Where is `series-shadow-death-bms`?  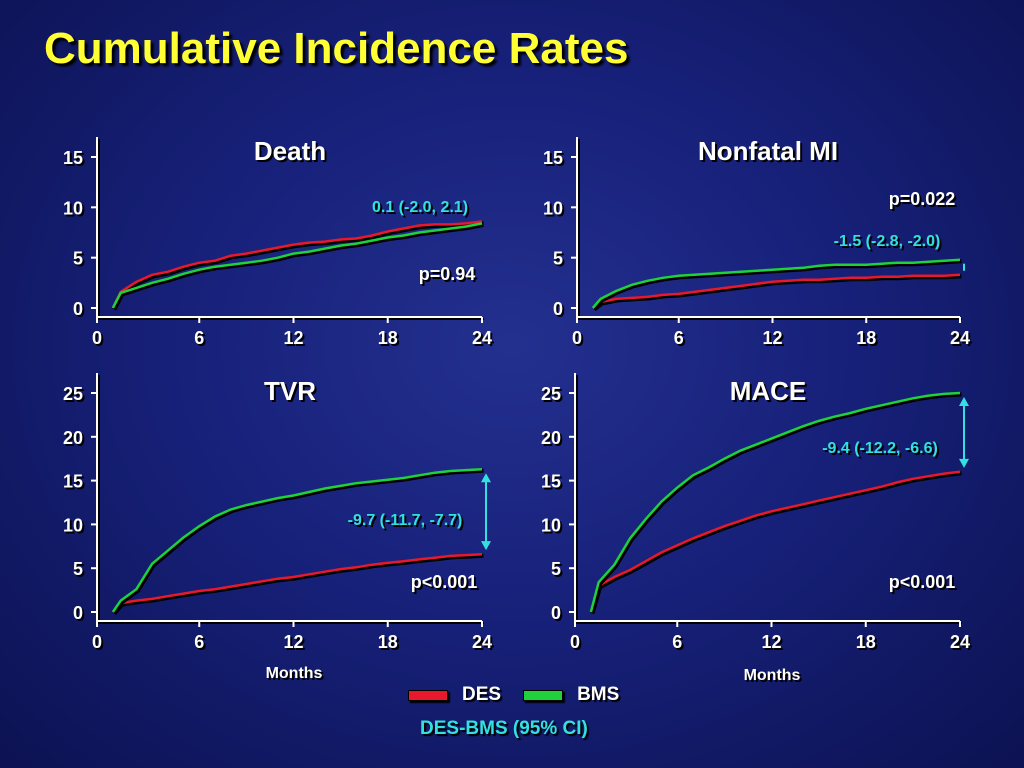
series-shadow-death-bms is located at coordinates (298, 266).